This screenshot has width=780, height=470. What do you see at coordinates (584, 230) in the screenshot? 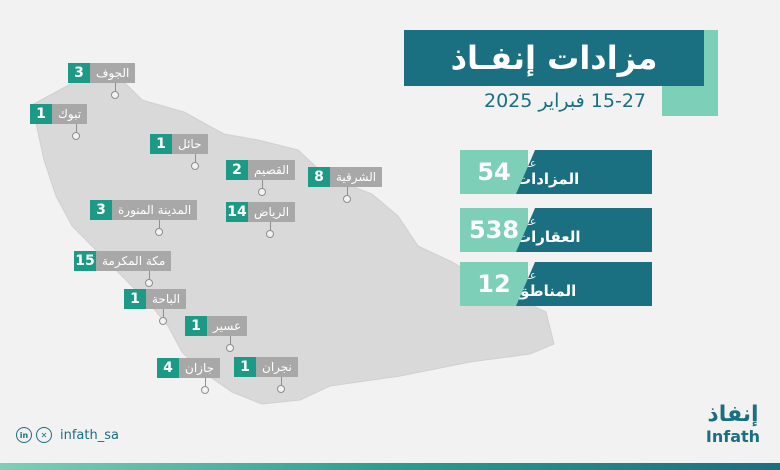
I see `stat-label: عـدد العقارات` at bounding box center [584, 230].